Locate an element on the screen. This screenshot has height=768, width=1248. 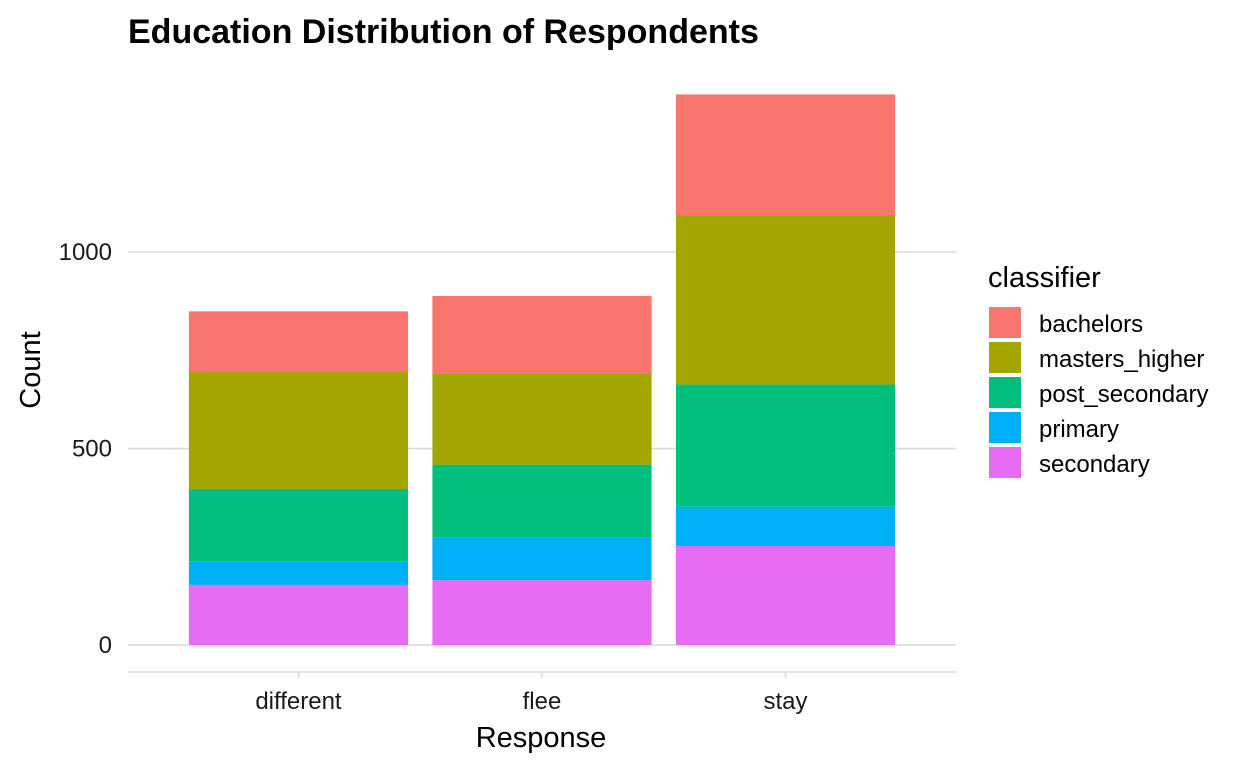
y-tick-label: 500 is located at coordinates (92, 449).